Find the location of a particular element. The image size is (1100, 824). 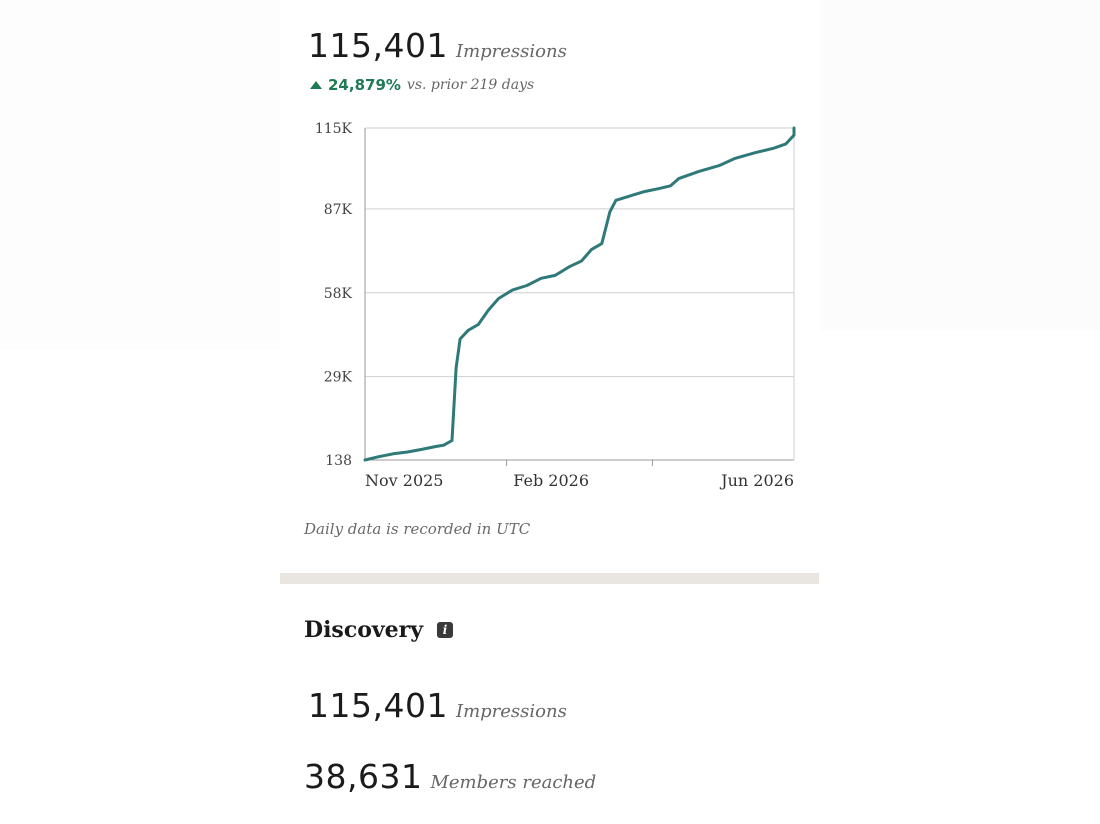

discovery-impressions: 115,401 Impressions is located at coordinates (437, 705).